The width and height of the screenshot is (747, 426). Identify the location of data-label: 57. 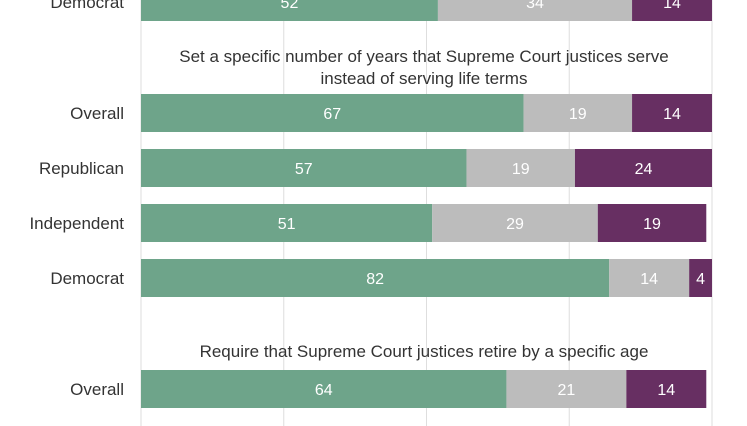
(304, 169).